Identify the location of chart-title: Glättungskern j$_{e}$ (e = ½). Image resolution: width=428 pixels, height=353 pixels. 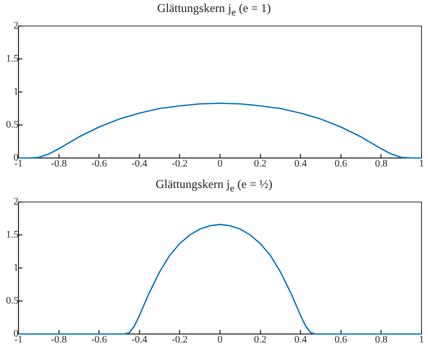
(214, 185).